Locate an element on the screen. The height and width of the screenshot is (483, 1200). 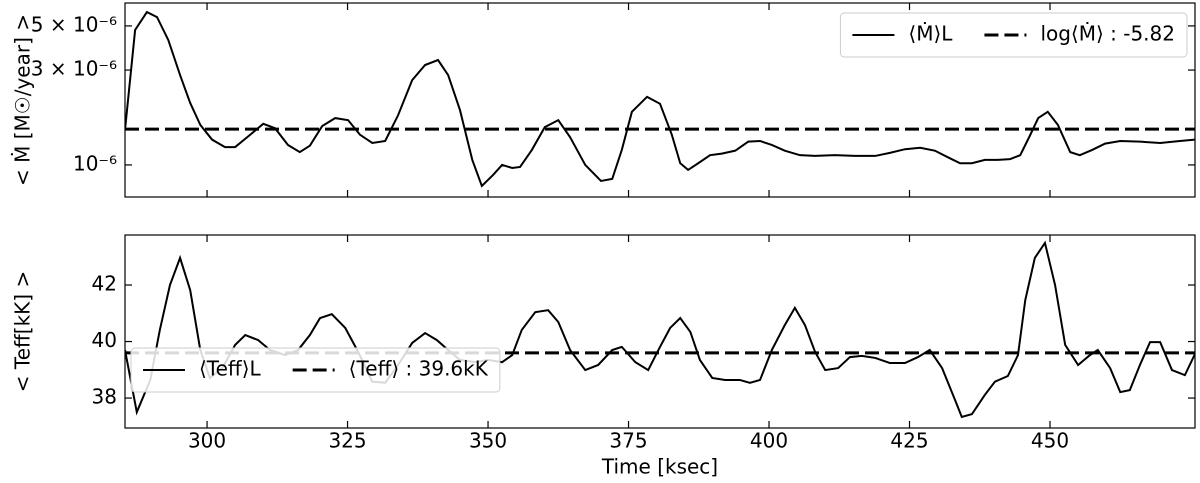
y-tick-label: 40 is located at coordinates (104, 340).